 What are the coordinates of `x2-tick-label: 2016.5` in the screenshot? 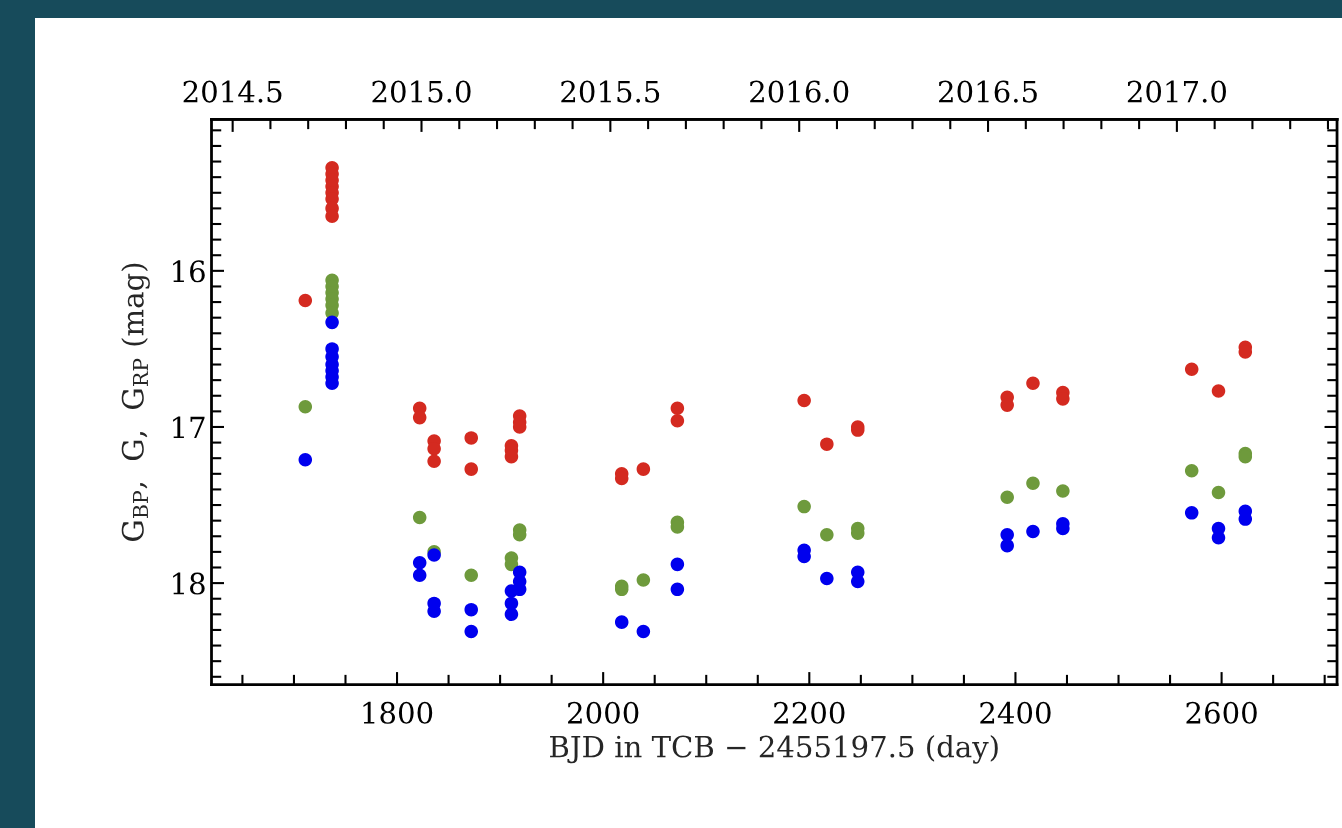 It's located at (987, 91).